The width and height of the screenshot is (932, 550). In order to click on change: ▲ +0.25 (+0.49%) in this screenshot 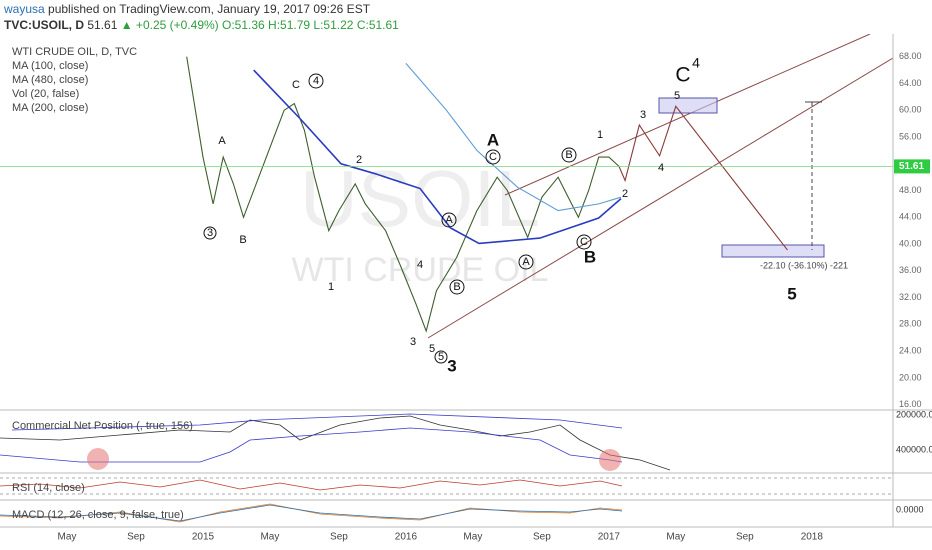, I will do `click(169, 25)`.